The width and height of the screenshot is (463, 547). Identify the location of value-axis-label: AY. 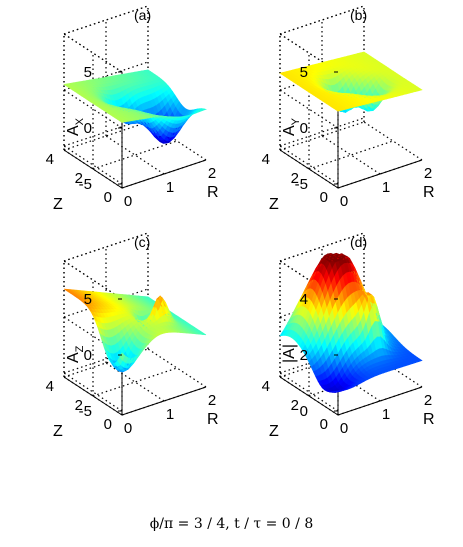
(291, 126).